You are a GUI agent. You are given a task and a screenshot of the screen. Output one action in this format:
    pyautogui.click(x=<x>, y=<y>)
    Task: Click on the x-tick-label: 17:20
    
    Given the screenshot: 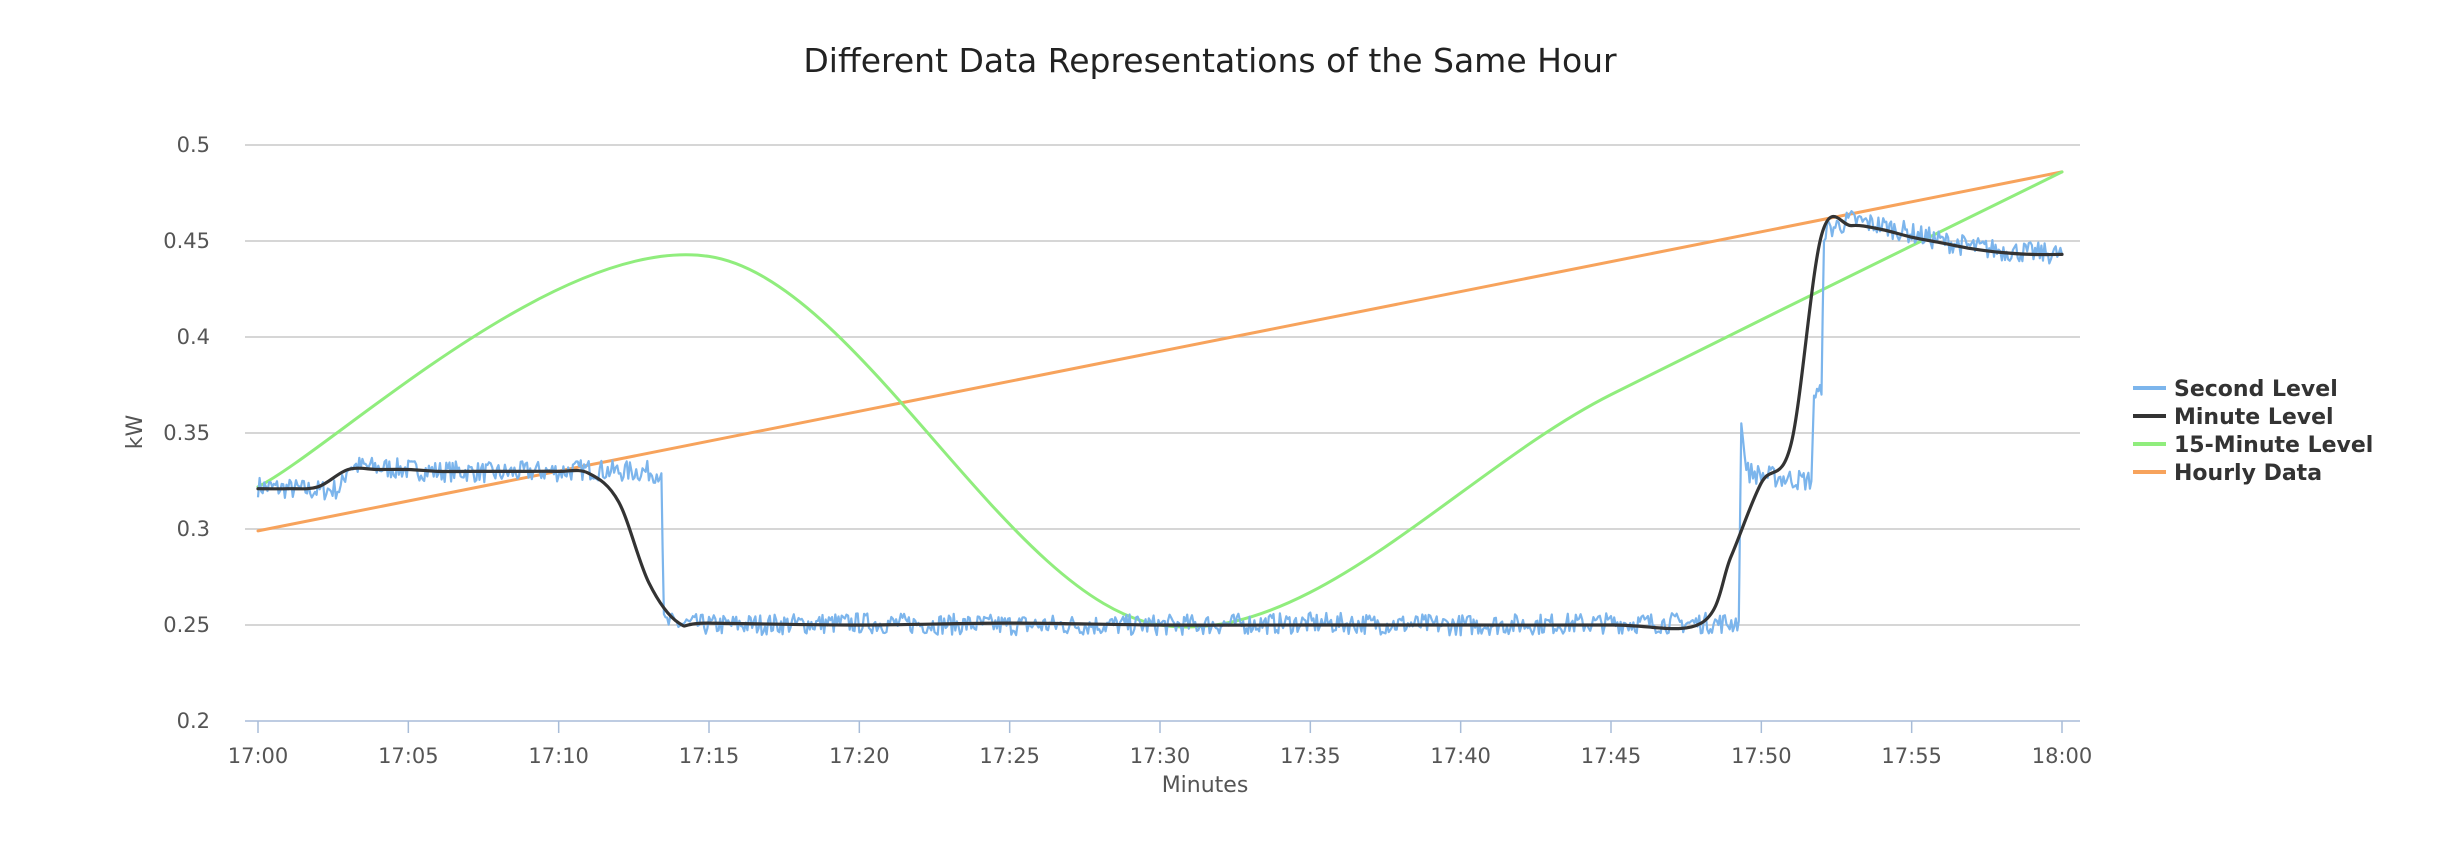 What is the action you would take?
    pyautogui.click(x=859, y=756)
    